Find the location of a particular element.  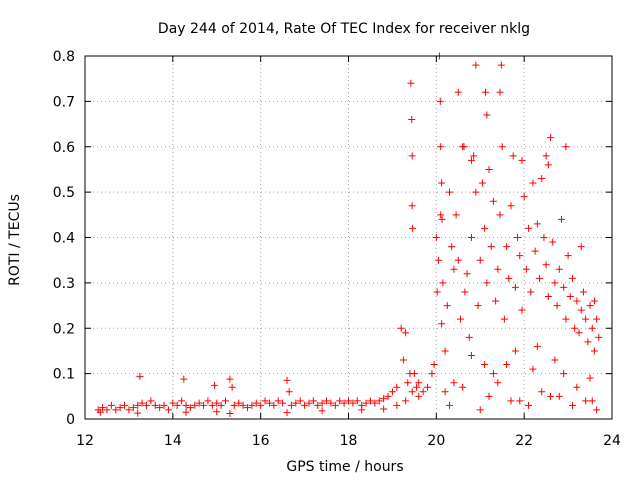

y-axis-label: ROTI / TECUs is located at coordinates (15, 240).